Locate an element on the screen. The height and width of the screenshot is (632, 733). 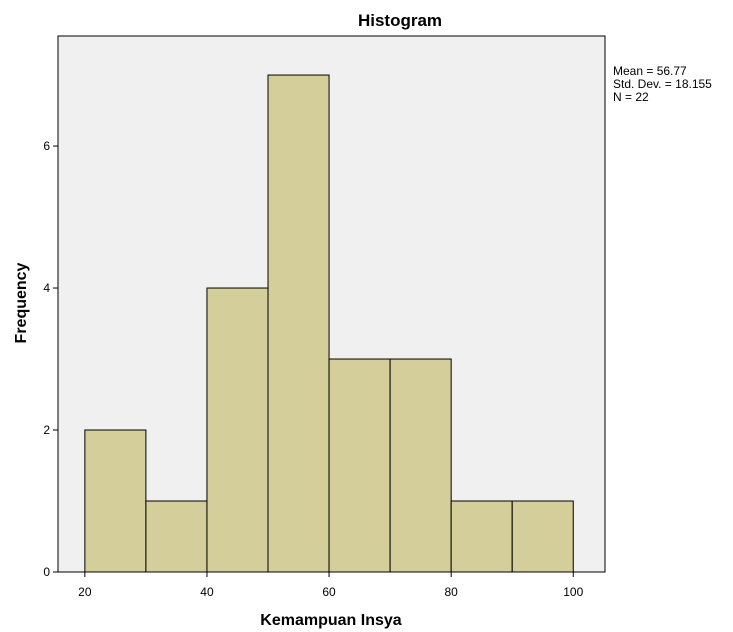
x-axis-ticks: 20 40 60 80 100 is located at coordinates (331, 585).